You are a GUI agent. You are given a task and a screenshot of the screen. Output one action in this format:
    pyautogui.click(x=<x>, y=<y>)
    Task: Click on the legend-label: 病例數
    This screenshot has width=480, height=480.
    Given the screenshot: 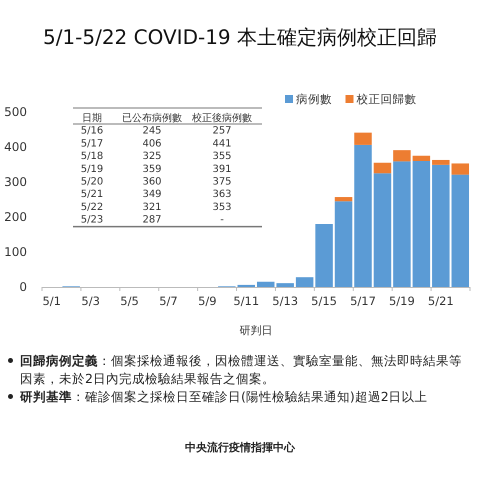 What is the action you would take?
    pyautogui.click(x=314, y=99)
    